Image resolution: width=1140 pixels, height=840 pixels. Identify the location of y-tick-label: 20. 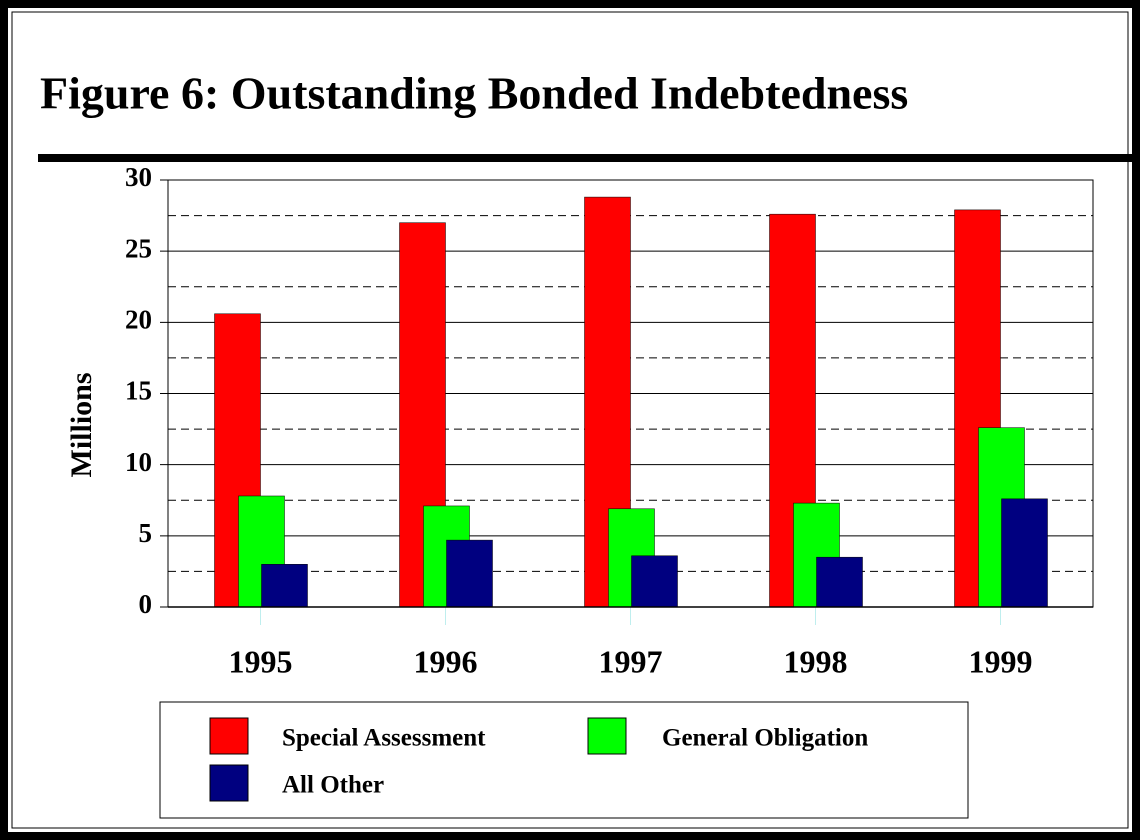
(138, 320).